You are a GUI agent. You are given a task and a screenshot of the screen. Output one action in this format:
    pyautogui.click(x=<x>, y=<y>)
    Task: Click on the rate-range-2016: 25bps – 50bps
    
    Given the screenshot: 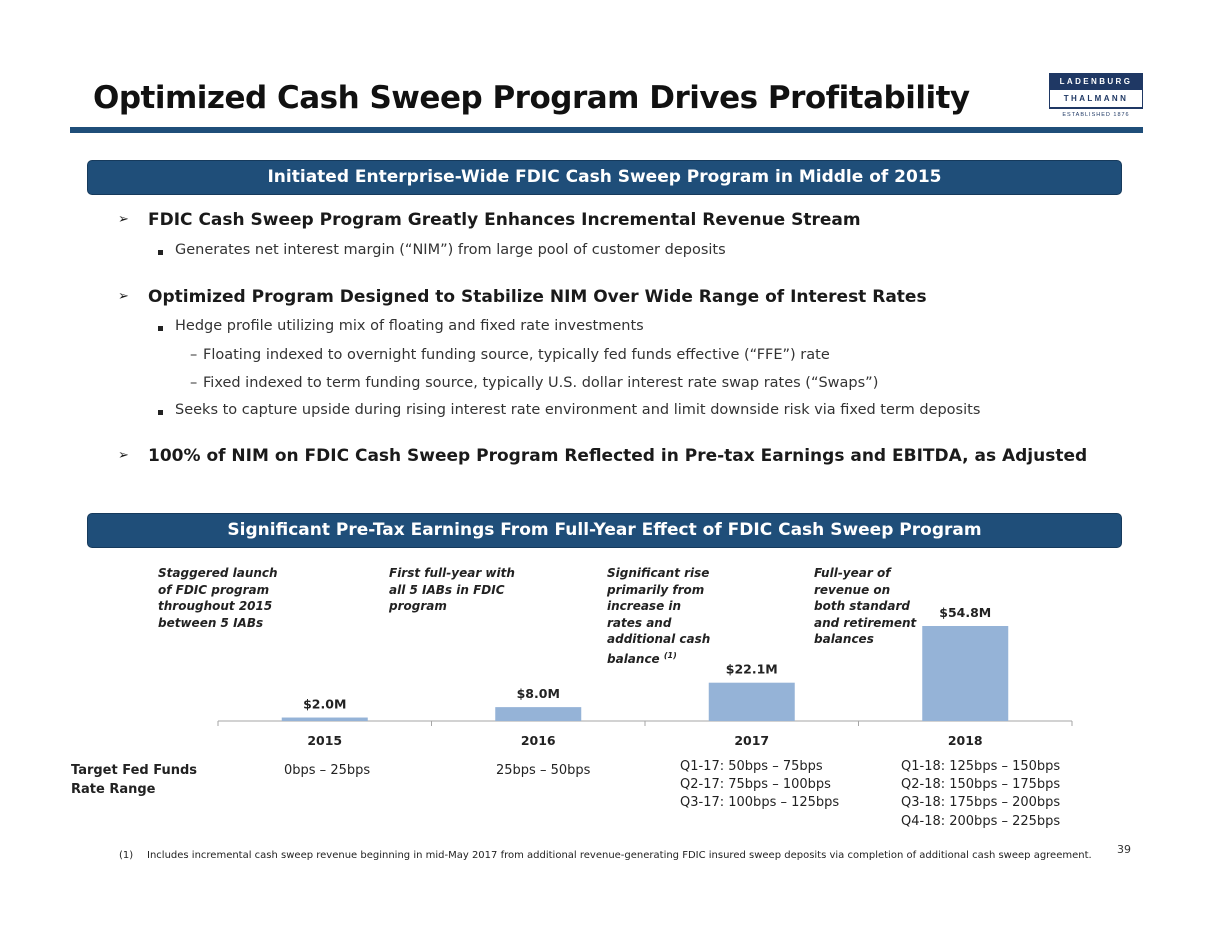 What is the action you would take?
    pyautogui.click(x=543, y=771)
    